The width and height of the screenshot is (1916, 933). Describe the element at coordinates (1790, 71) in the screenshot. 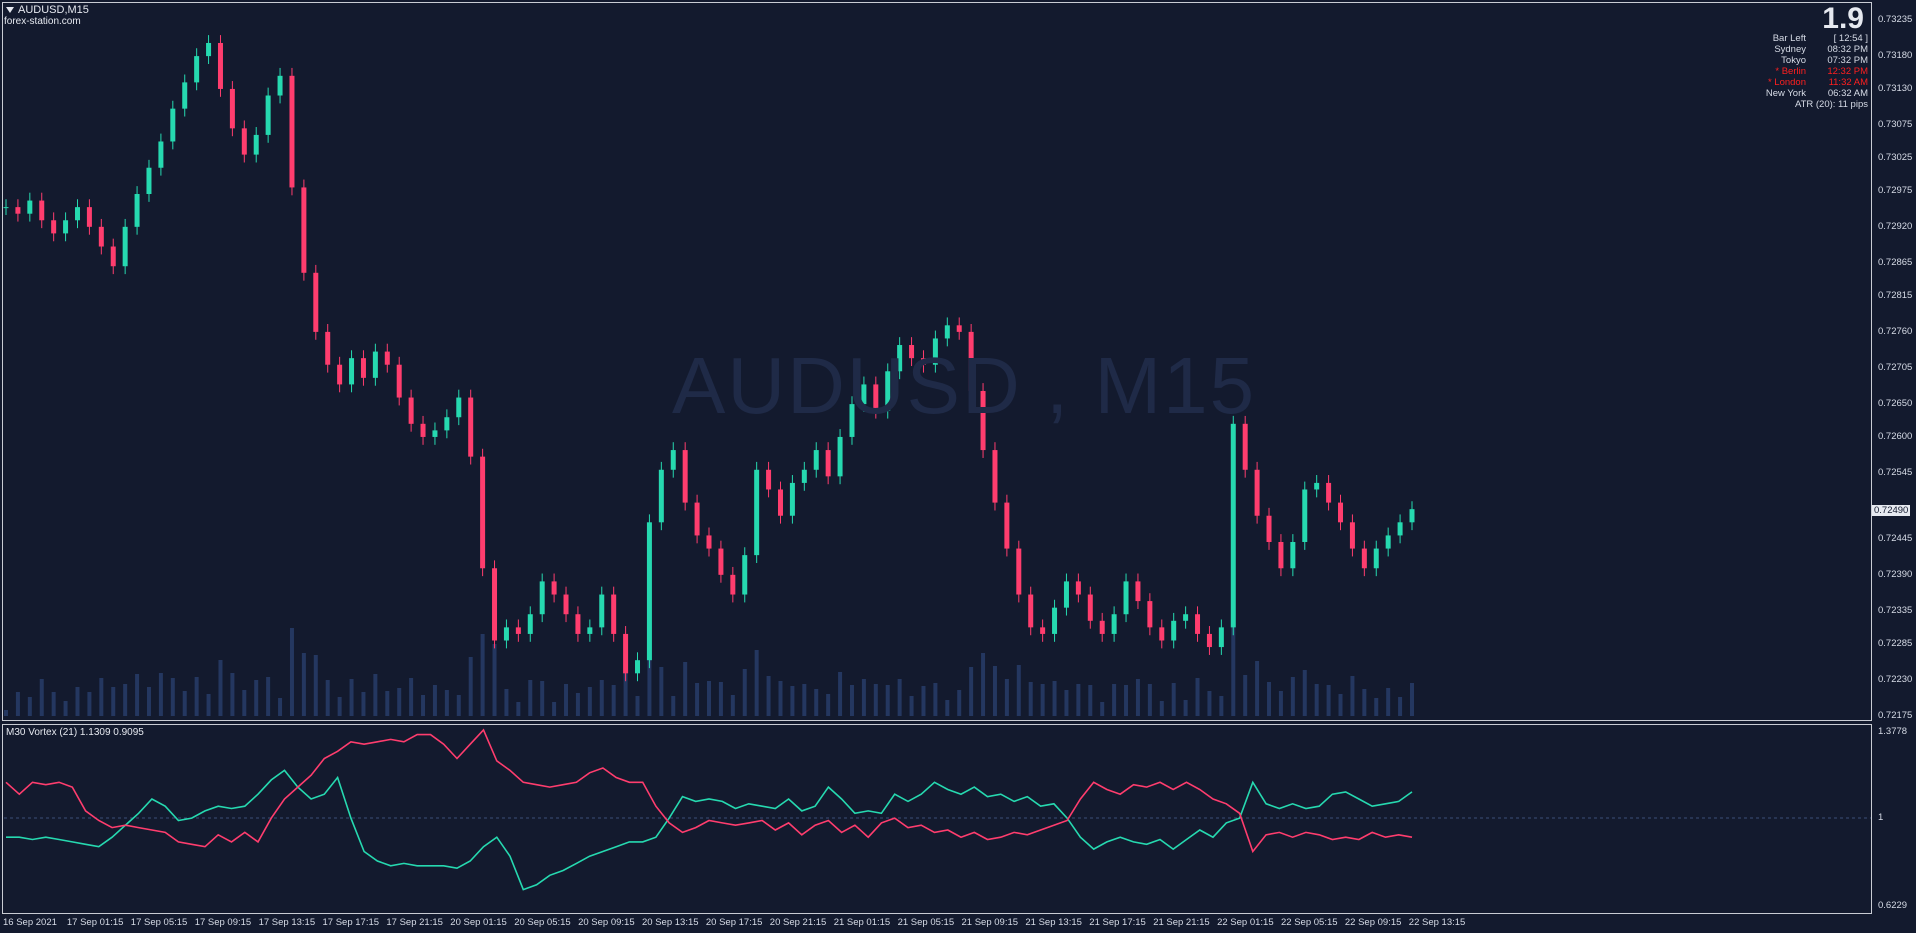

I see `session-label: * Berlin` at that location.